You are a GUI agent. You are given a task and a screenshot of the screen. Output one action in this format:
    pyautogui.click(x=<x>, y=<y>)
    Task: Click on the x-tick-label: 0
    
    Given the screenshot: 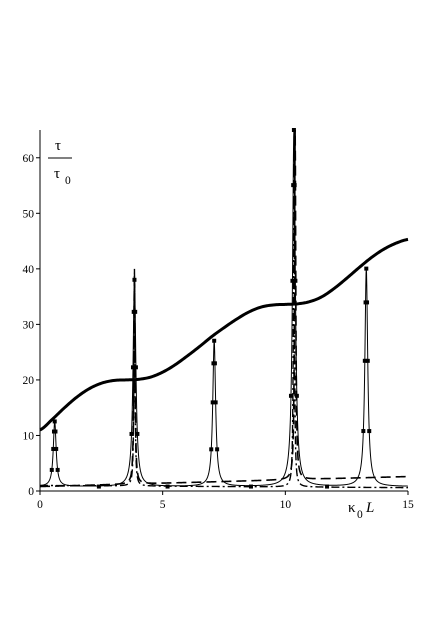 What is the action you would take?
    pyautogui.click(x=40, y=505)
    